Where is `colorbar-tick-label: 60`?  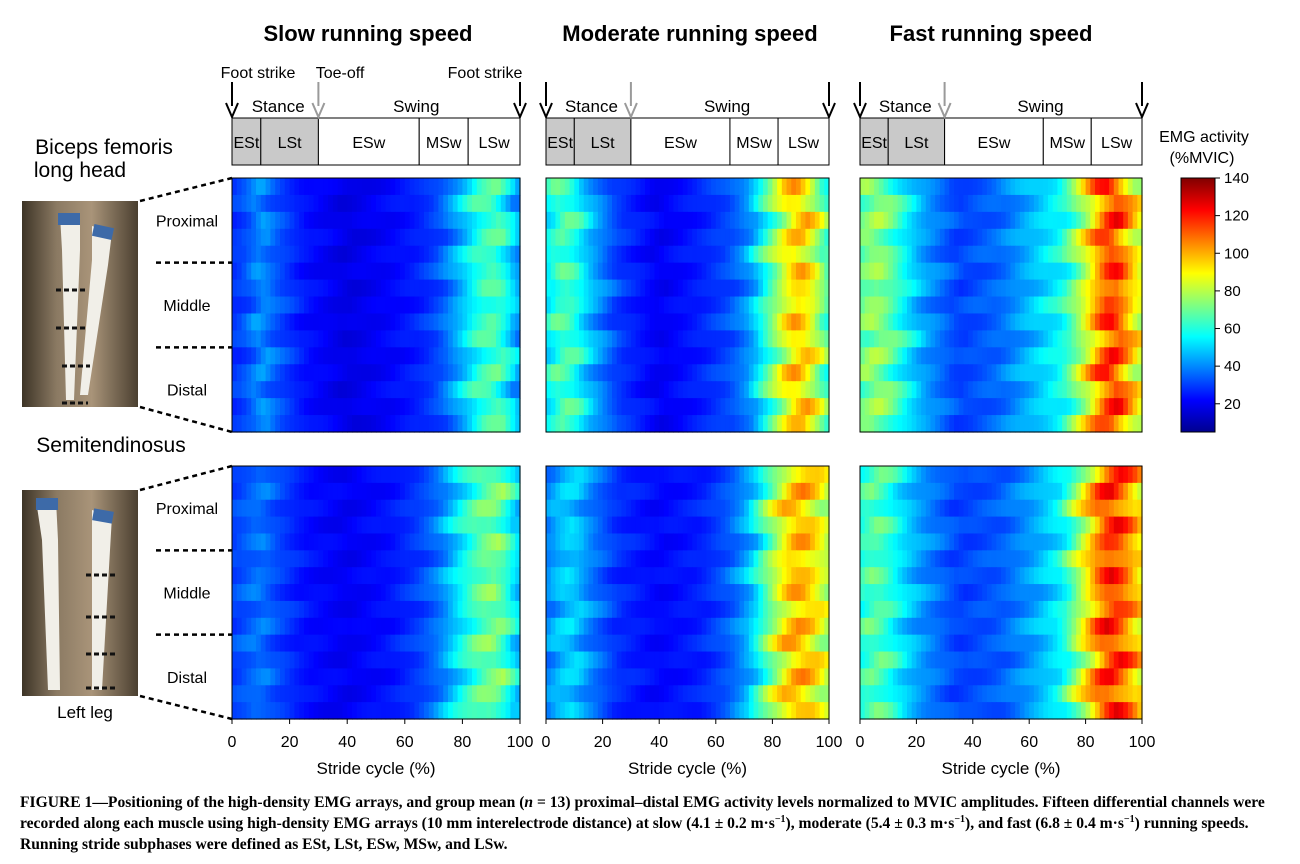
colorbar-tick-label: 60 is located at coordinates (1232, 329).